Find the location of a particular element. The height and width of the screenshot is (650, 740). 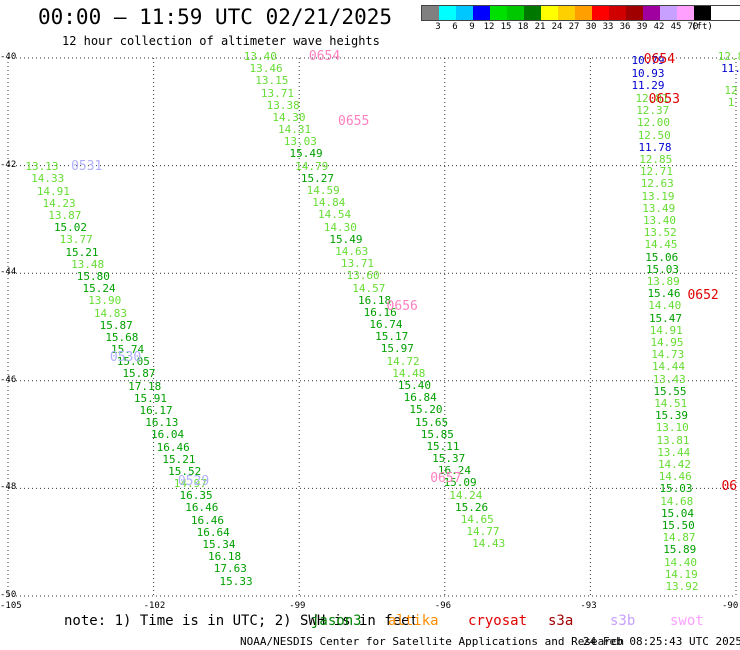

swh-value: 13.13 is located at coordinates (42, 167).